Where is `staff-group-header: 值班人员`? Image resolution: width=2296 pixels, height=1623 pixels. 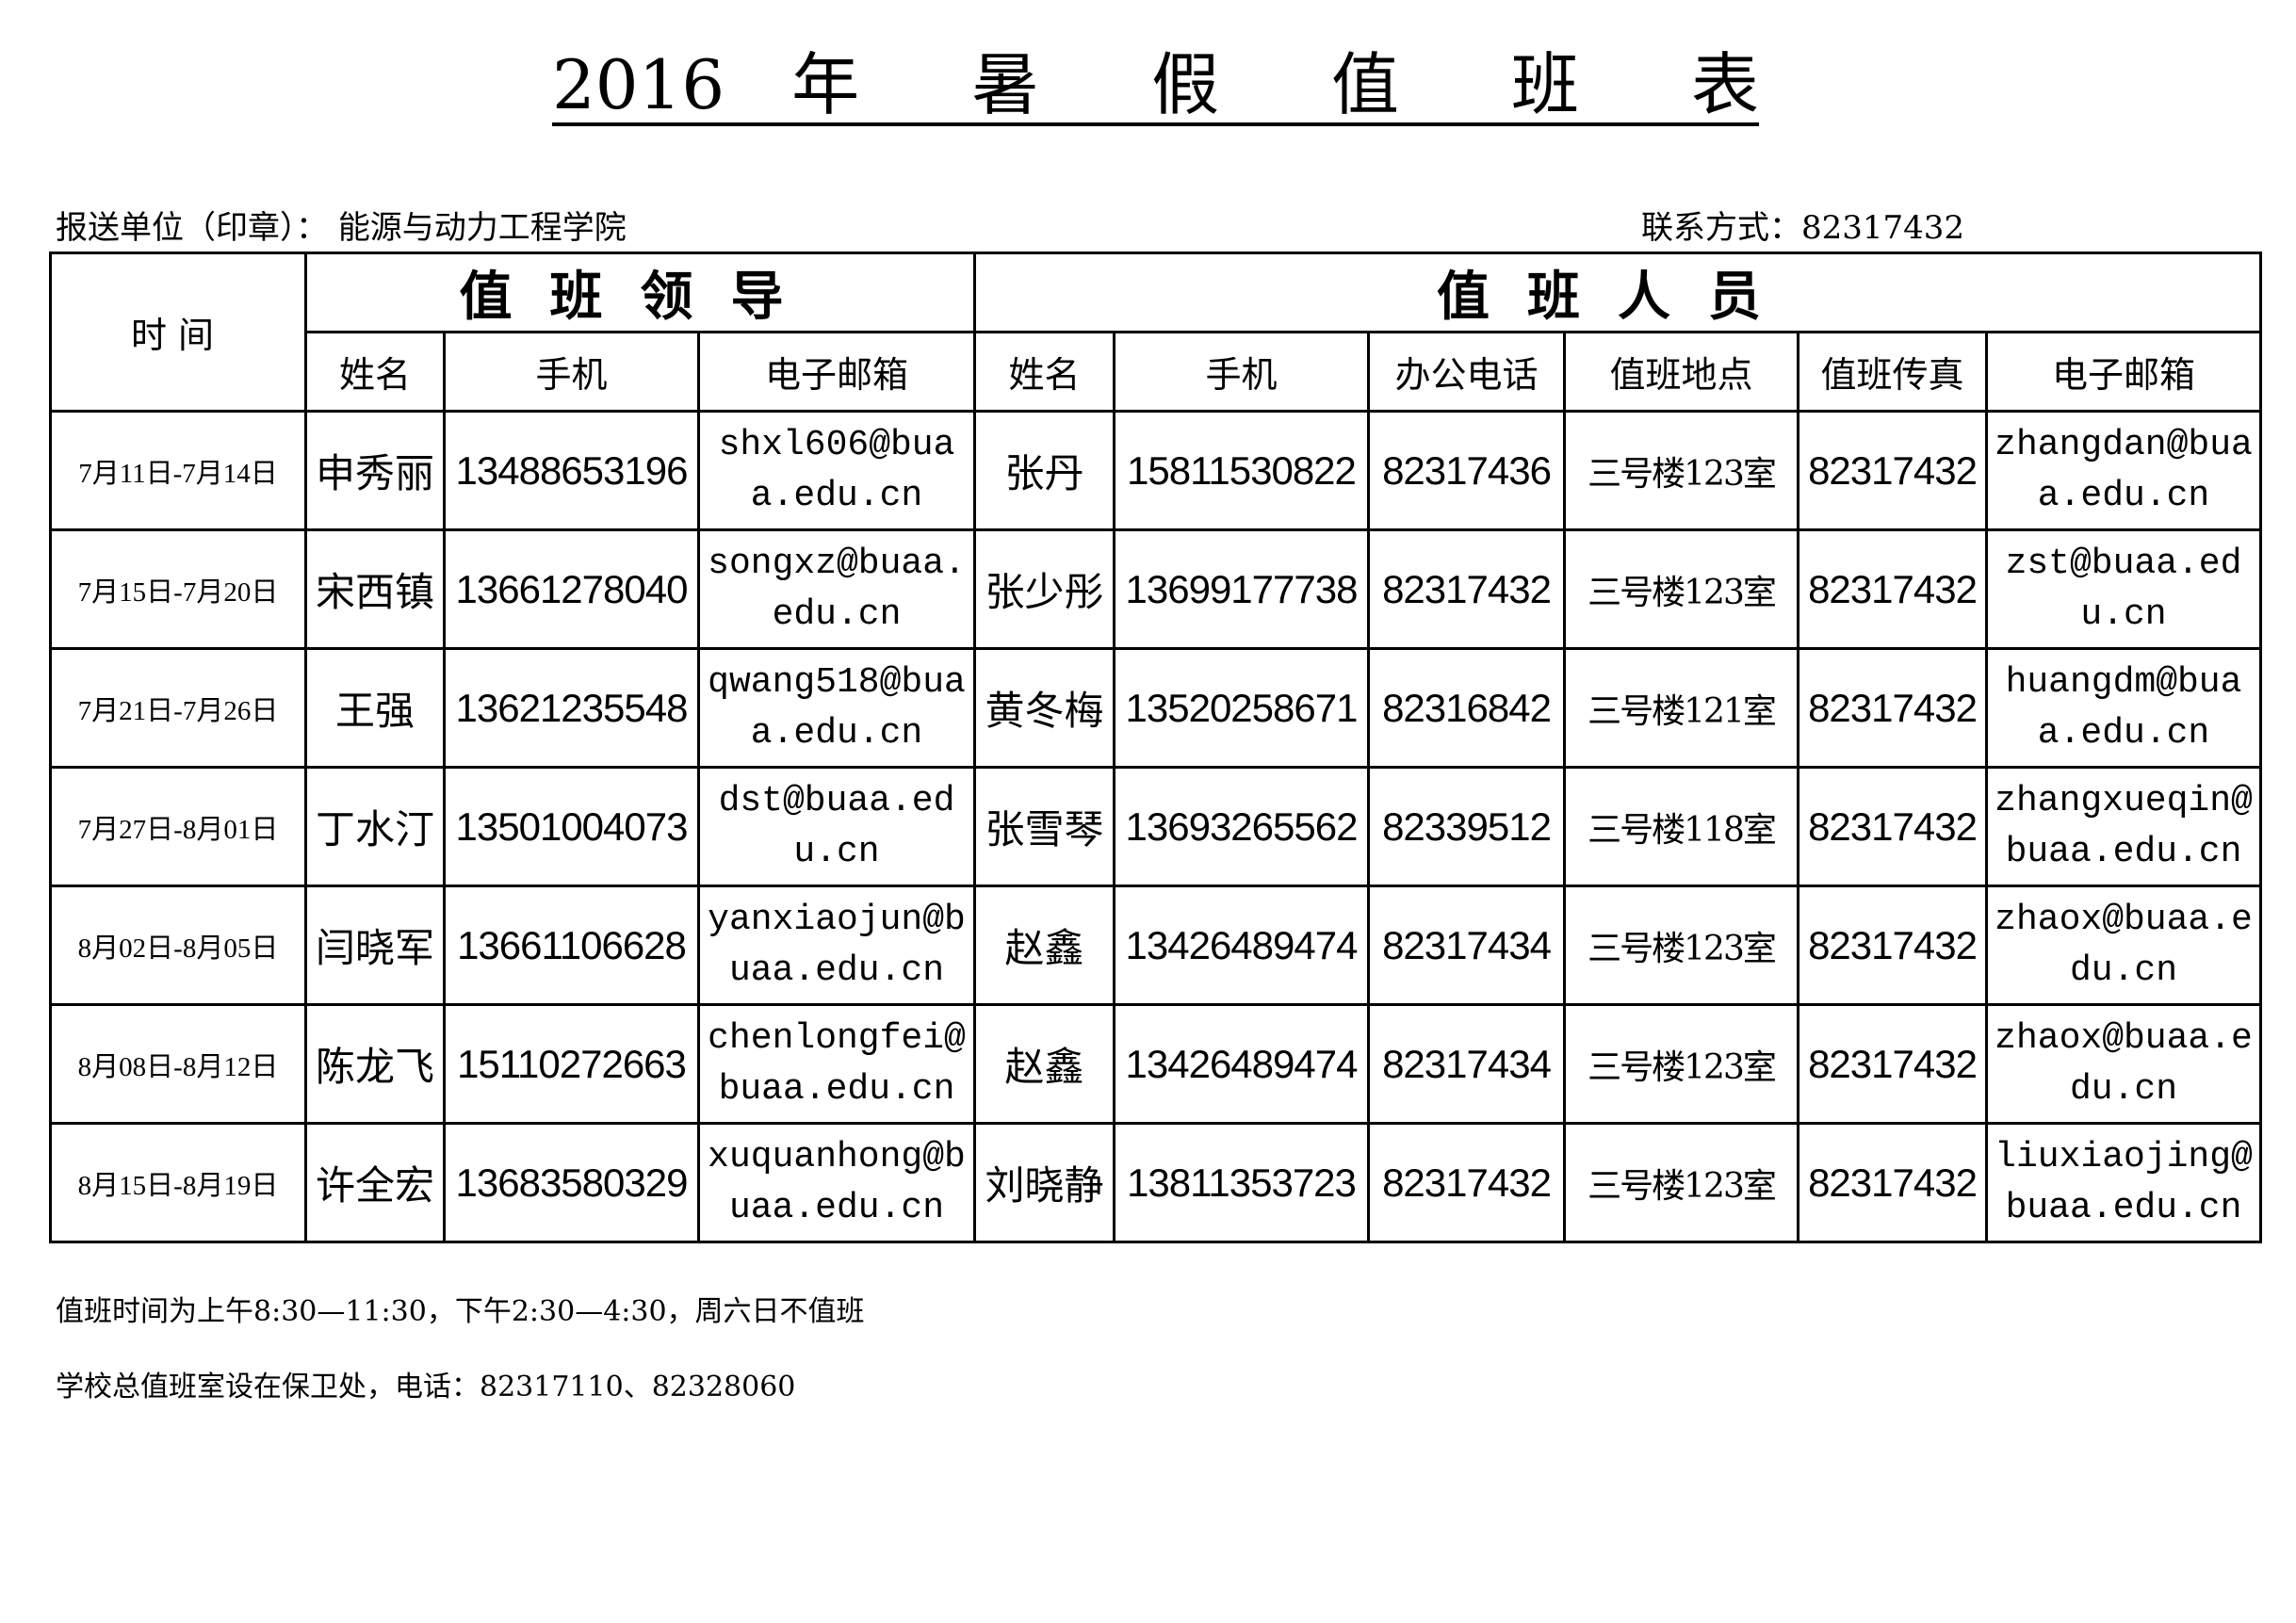 staff-group-header: 值班人员 is located at coordinates (1617, 292).